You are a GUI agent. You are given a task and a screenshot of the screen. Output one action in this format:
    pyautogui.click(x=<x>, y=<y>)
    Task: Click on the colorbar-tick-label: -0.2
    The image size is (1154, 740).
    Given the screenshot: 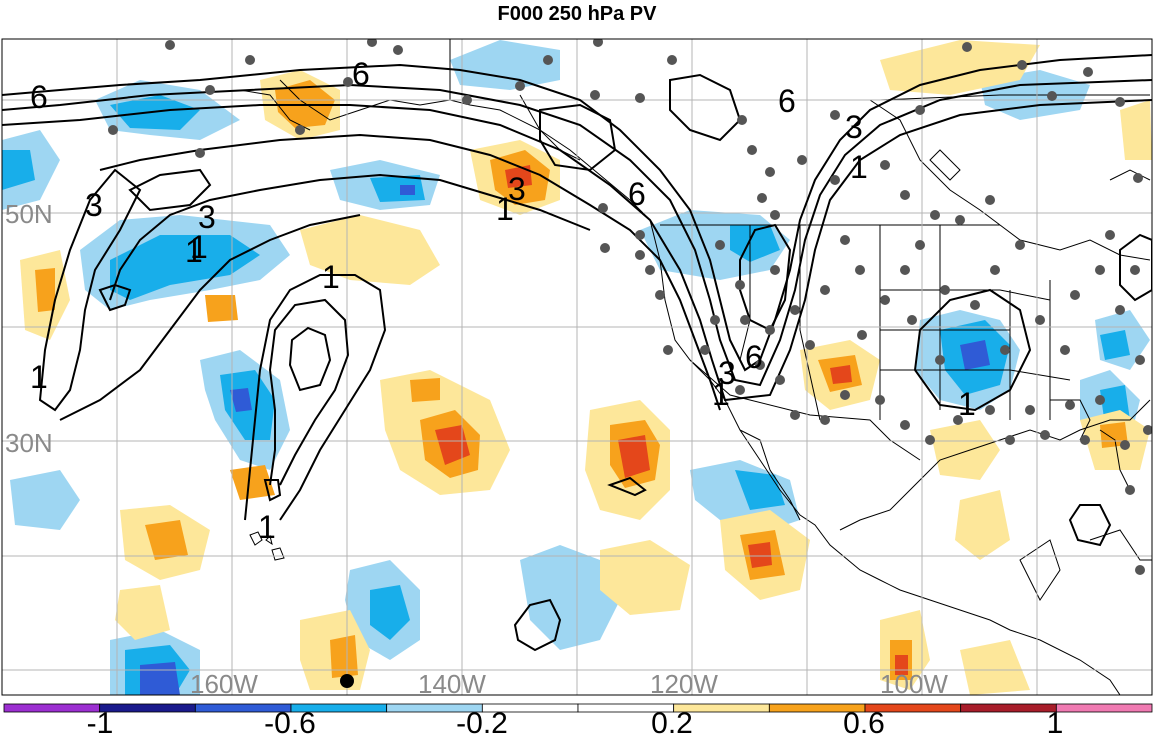 What is the action you would take?
    pyautogui.click(x=482, y=723)
    